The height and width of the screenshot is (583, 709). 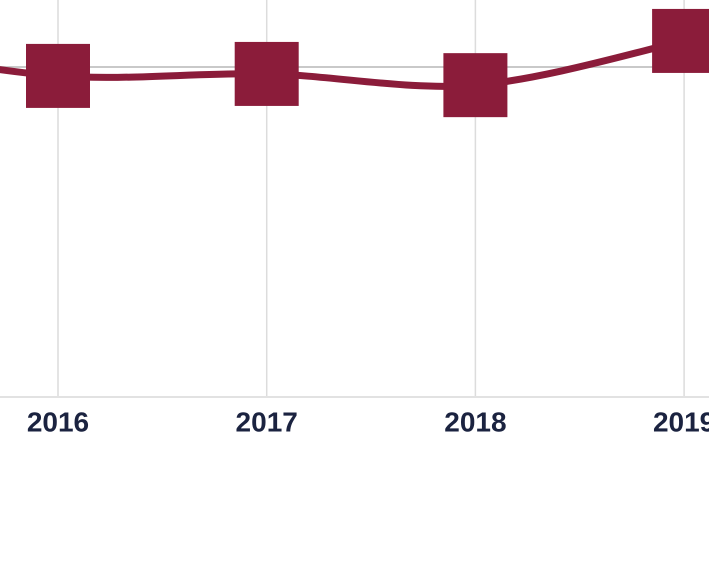 What do you see at coordinates (342, 63) in the screenshot?
I see `line` at bounding box center [342, 63].